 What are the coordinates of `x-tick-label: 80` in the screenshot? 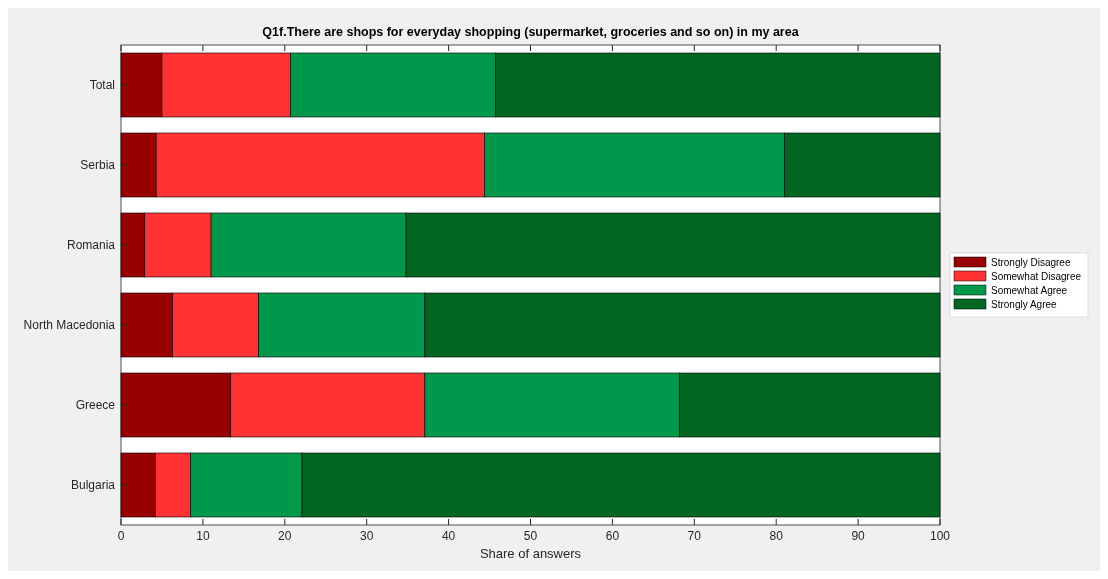 It's located at (776, 536).